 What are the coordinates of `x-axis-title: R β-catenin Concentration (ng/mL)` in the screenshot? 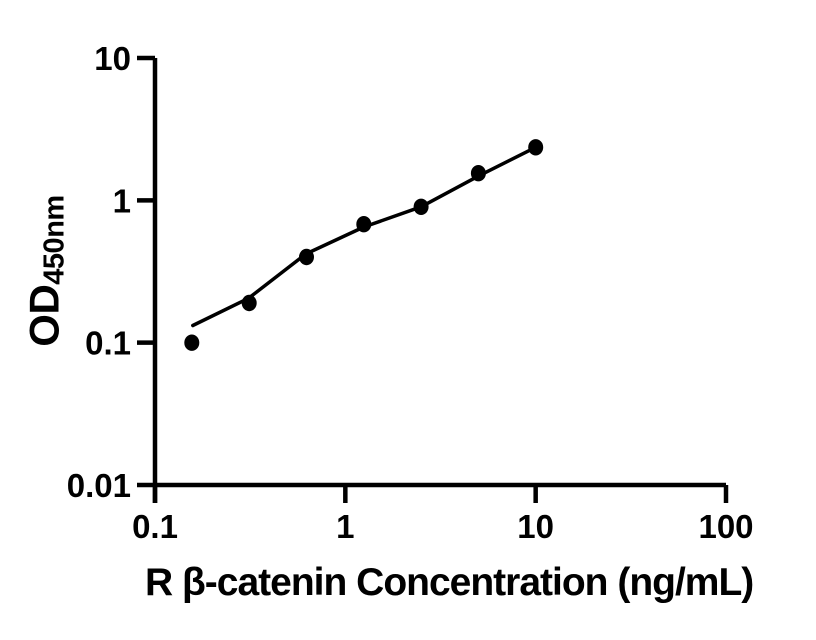 It's located at (449, 582).